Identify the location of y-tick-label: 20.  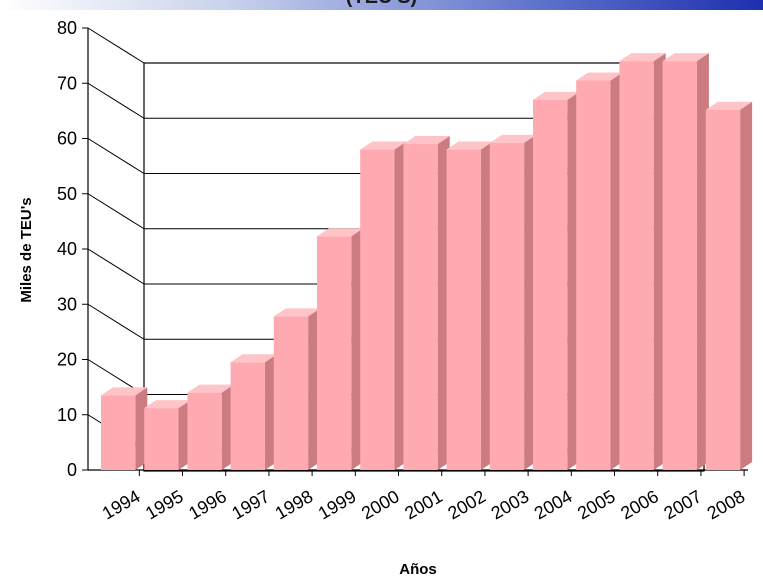
(67, 360).